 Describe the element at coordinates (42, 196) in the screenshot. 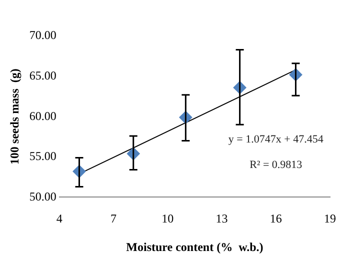

I see `y-tick-label: 50.00` at that location.